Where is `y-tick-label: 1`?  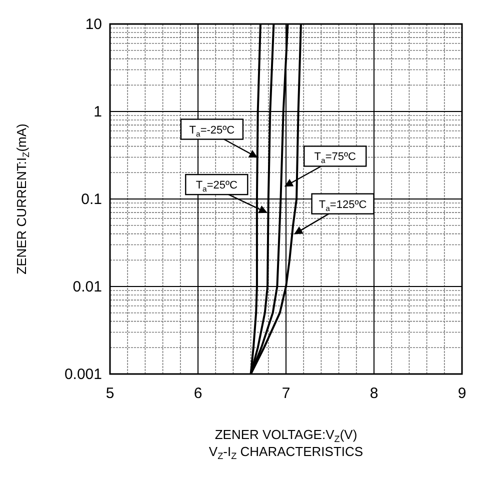
y-tick-label: 1 is located at coordinates (98, 112).